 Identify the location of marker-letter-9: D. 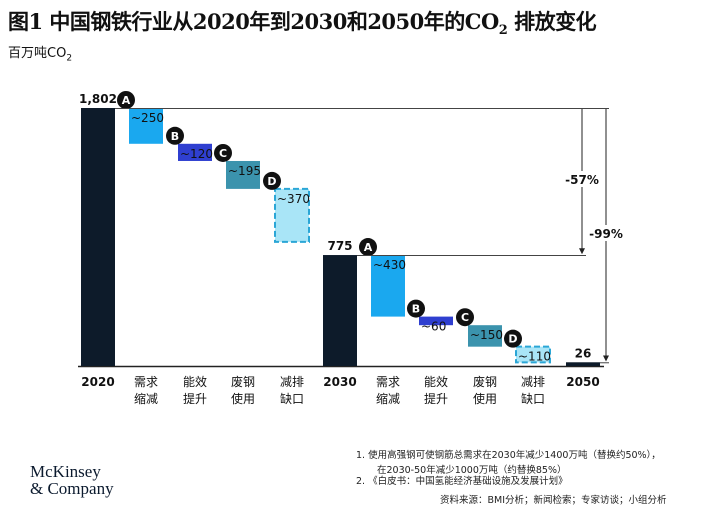
(512, 339).